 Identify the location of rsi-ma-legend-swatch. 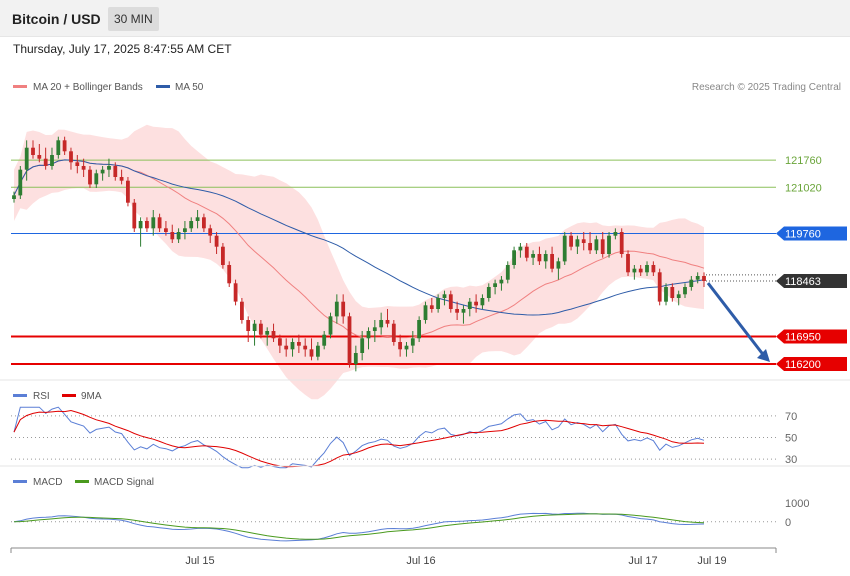
(69, 395).